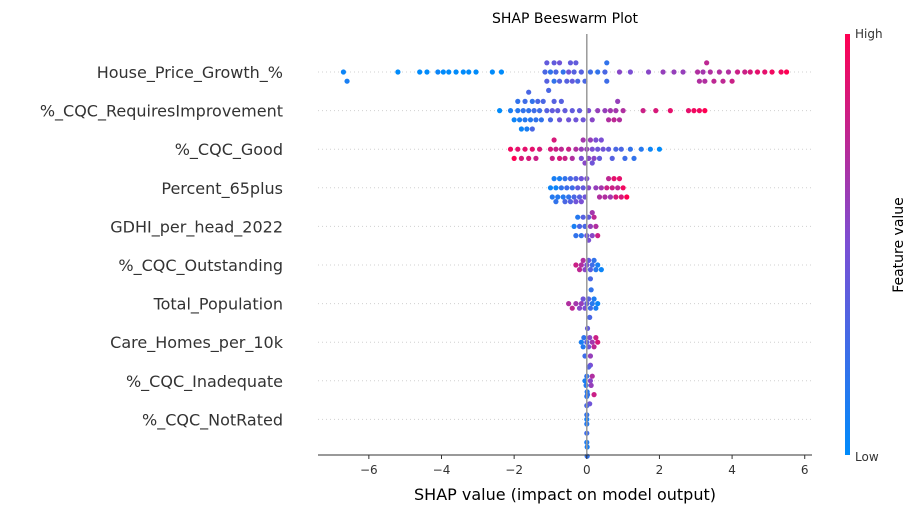 Image resolution: width=916 pixels, height=514 pixels. Describe the element at coordinates (200, 266) in the screenshot. I see `feature-label: %_CQC_Outstanding` at that location.